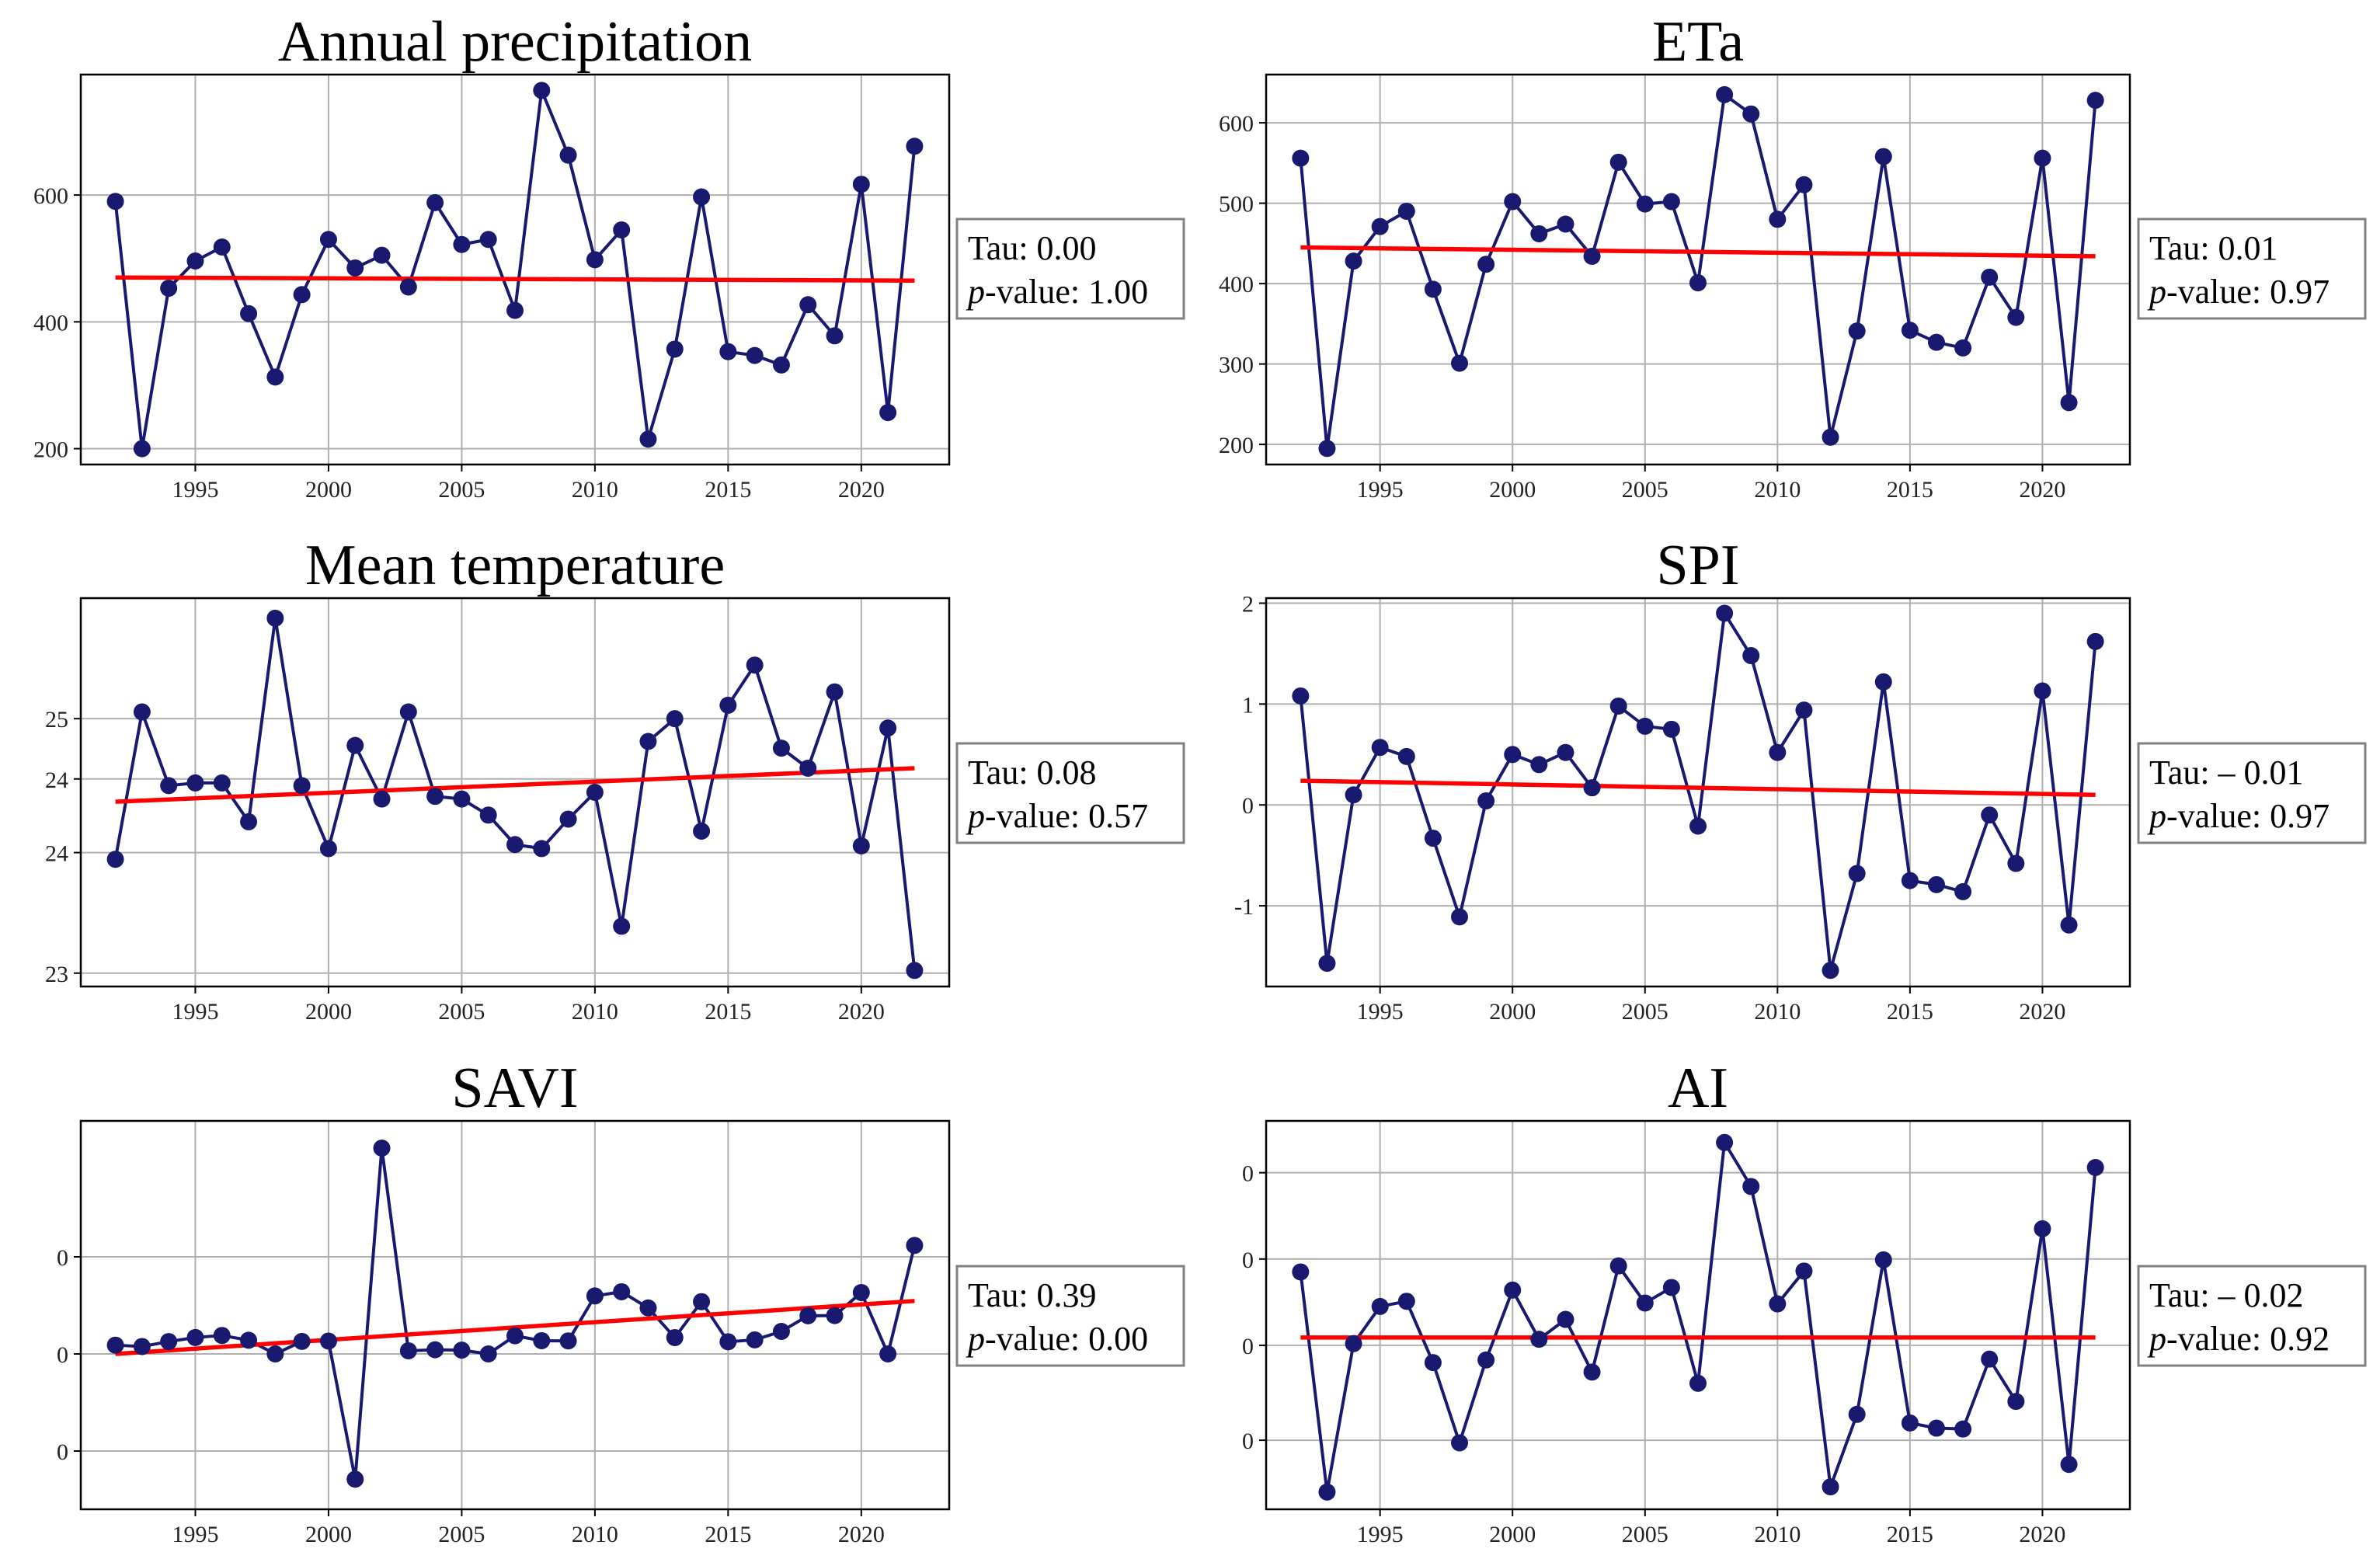  Describe the element at coordinates (50, 323) in the screenshot. I see `y-tick-label: 400` at that location.